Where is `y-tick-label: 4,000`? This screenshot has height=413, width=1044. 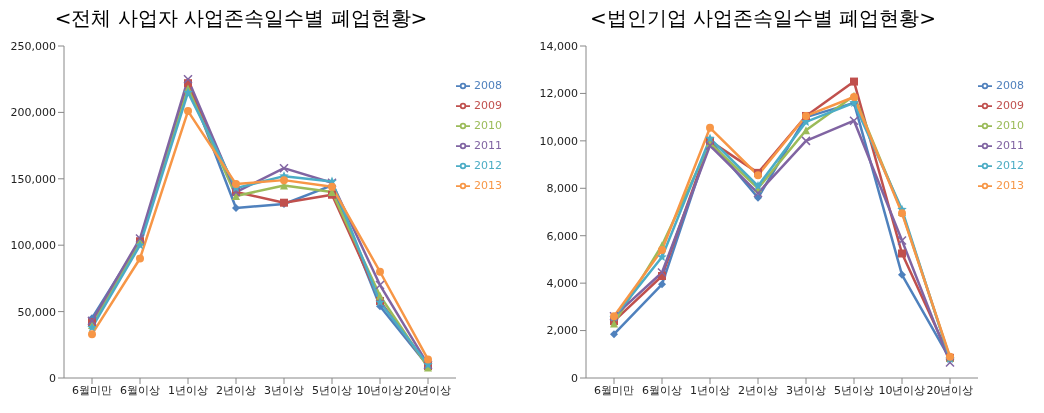 y-tick-label: 4,000 is located at coordinates (562, 284).